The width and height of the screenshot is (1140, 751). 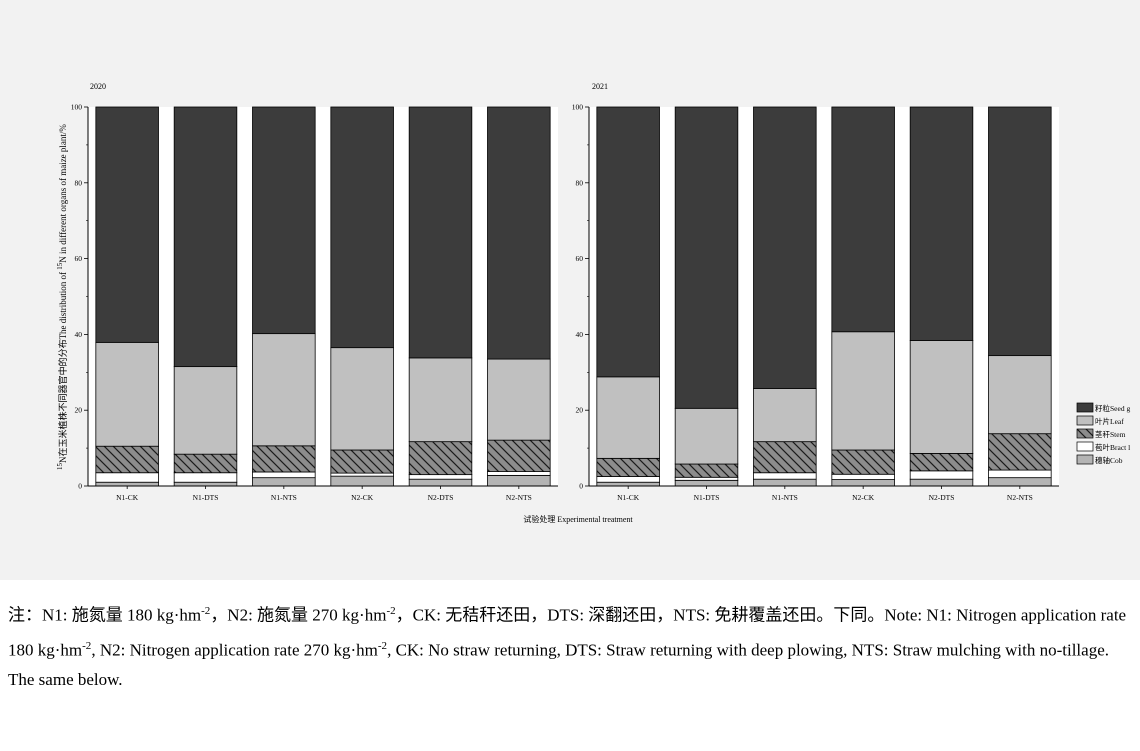 What do you see at coordinates (1085, 407) in the screenshot?
I see `legend-swatch-seed` at bounding box center [1085, 407].